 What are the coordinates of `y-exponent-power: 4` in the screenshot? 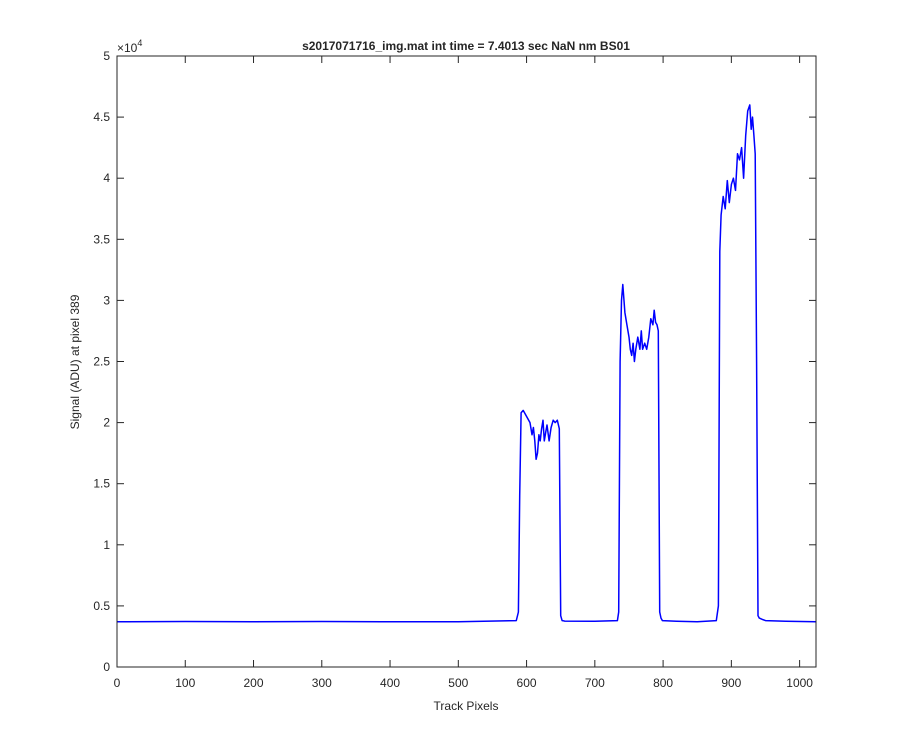 It's located at (139, 43).